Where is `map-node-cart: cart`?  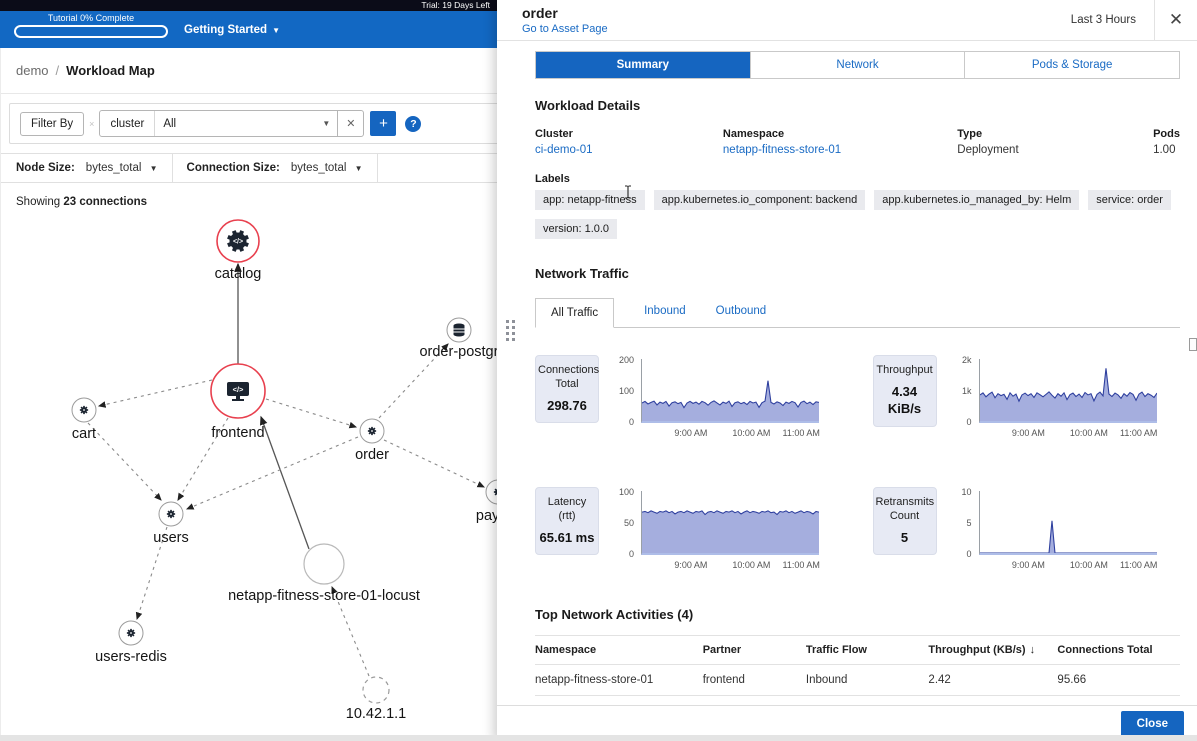
map-node-cart: cart is located at coordinates (84, 419).